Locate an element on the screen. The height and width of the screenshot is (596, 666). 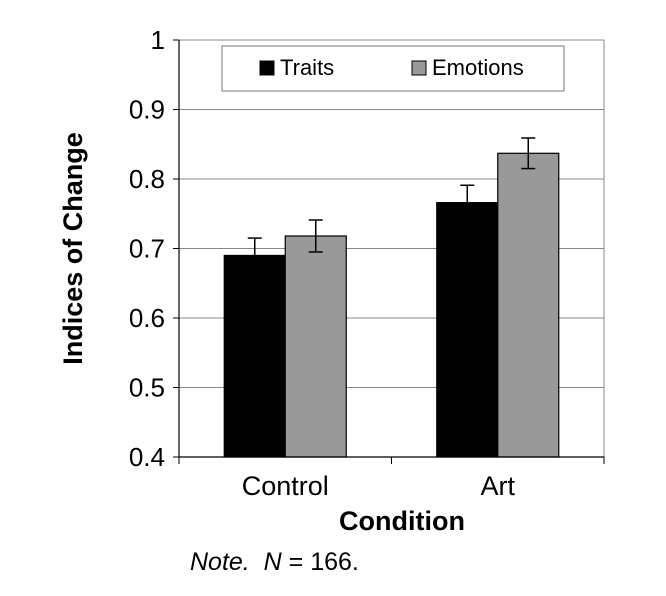
legend-swatch-emotions is located at coordinates (419, 68).